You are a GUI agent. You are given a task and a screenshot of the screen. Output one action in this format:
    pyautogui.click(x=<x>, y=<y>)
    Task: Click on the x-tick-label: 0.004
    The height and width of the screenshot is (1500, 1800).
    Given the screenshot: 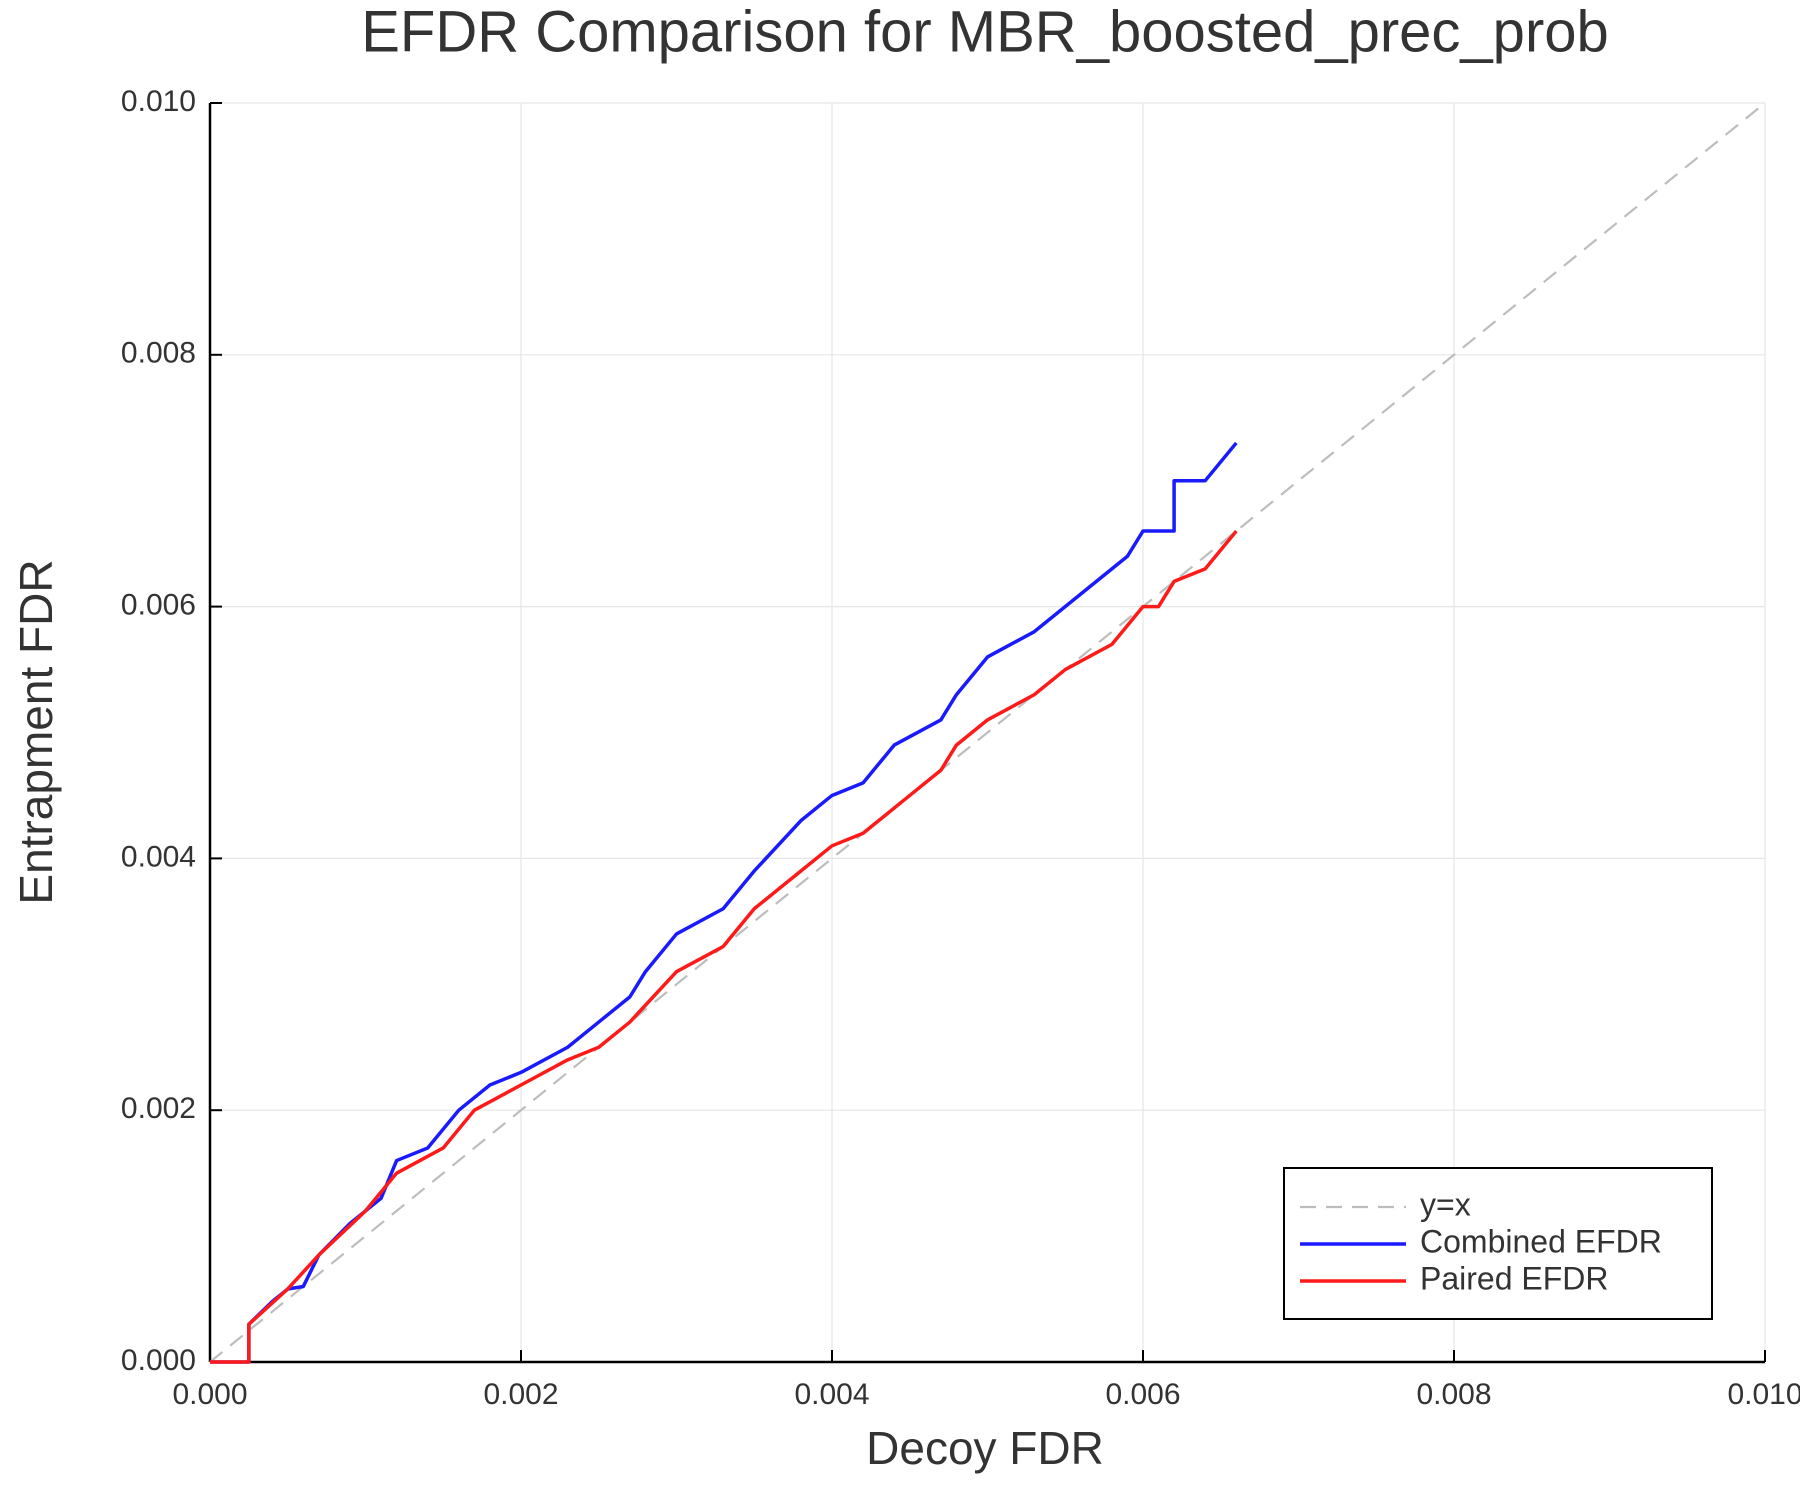 What is the action you would take?
    pyautogui.click(x=831, y=1394)
    